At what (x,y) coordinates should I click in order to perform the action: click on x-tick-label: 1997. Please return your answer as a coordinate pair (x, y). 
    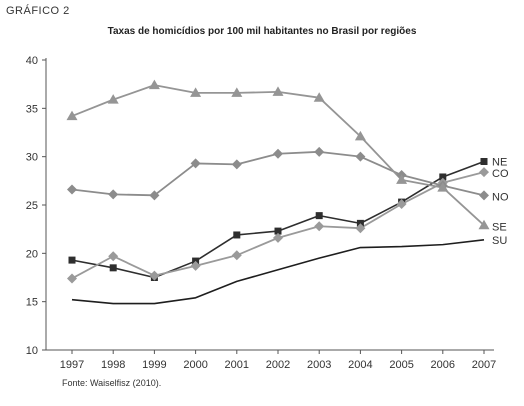
    Looking at the image, I should click on (72, 365).